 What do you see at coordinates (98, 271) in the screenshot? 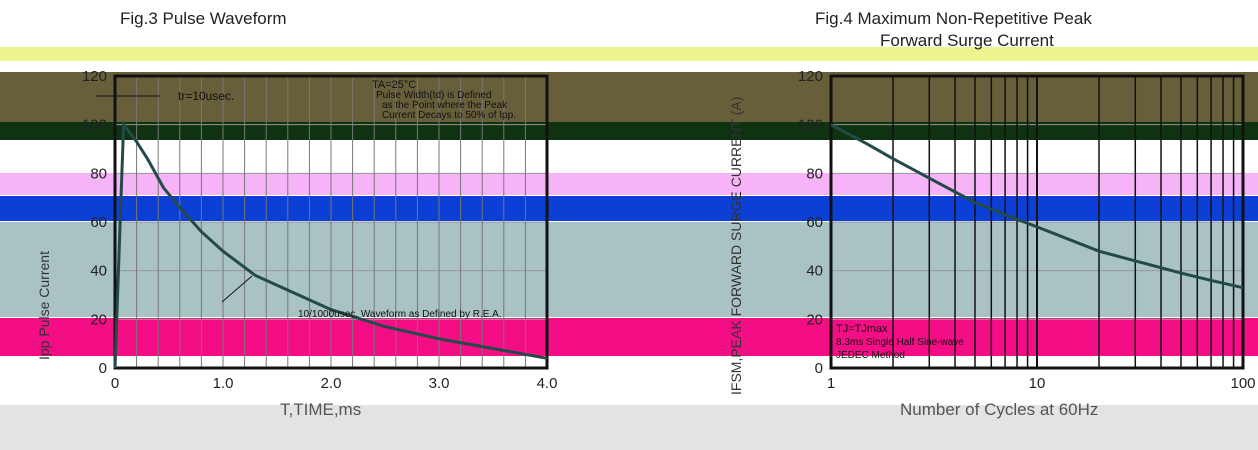
I see `fig3-y-tick-label: 40` at bounding box center [98, 271].